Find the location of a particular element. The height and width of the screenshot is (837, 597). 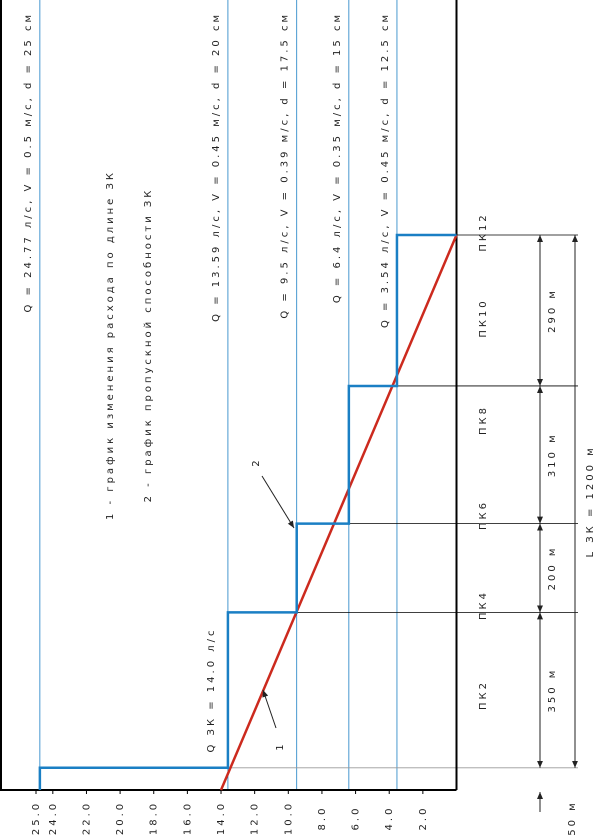

y-tick-label: 18.0 is located at coordinates (154, 818).